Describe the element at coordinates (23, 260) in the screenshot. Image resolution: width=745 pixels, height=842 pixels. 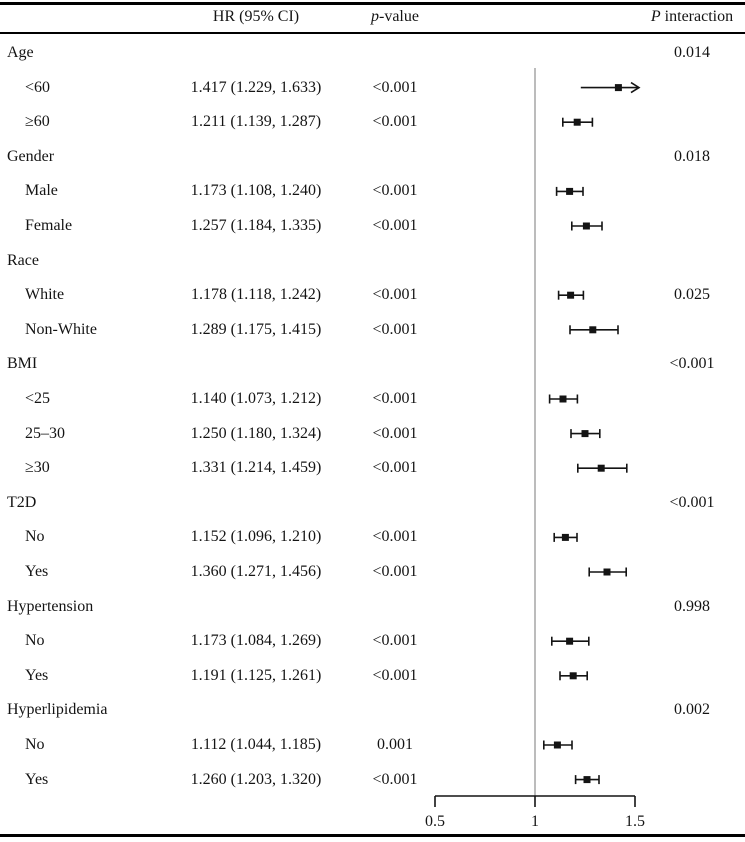
I see `group-label-Race: Race` at that location.